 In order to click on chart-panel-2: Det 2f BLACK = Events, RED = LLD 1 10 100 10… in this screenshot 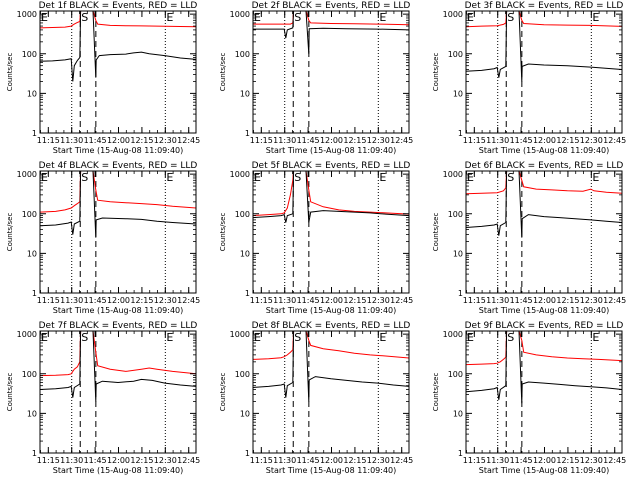, I will do `click(316, 78)`.